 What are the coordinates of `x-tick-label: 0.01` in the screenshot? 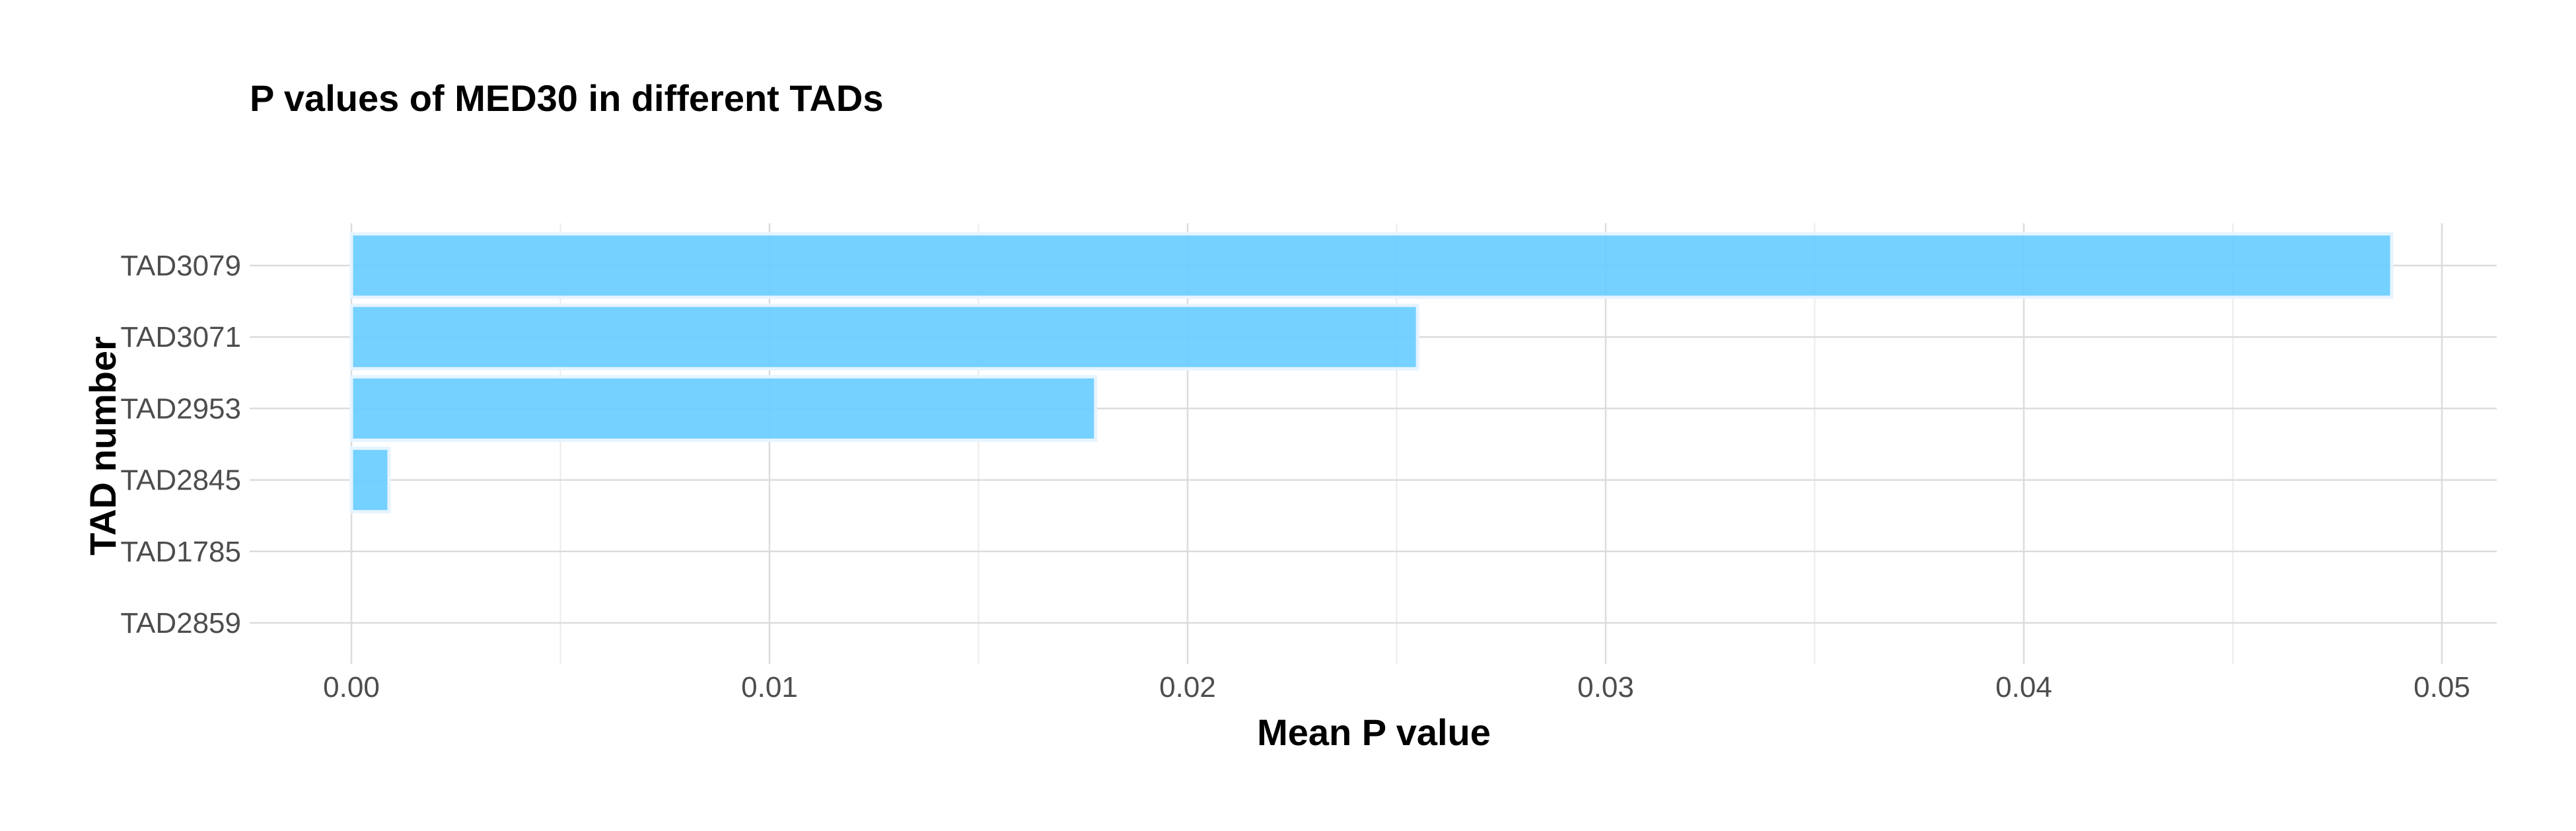 It's located at (770, 688).